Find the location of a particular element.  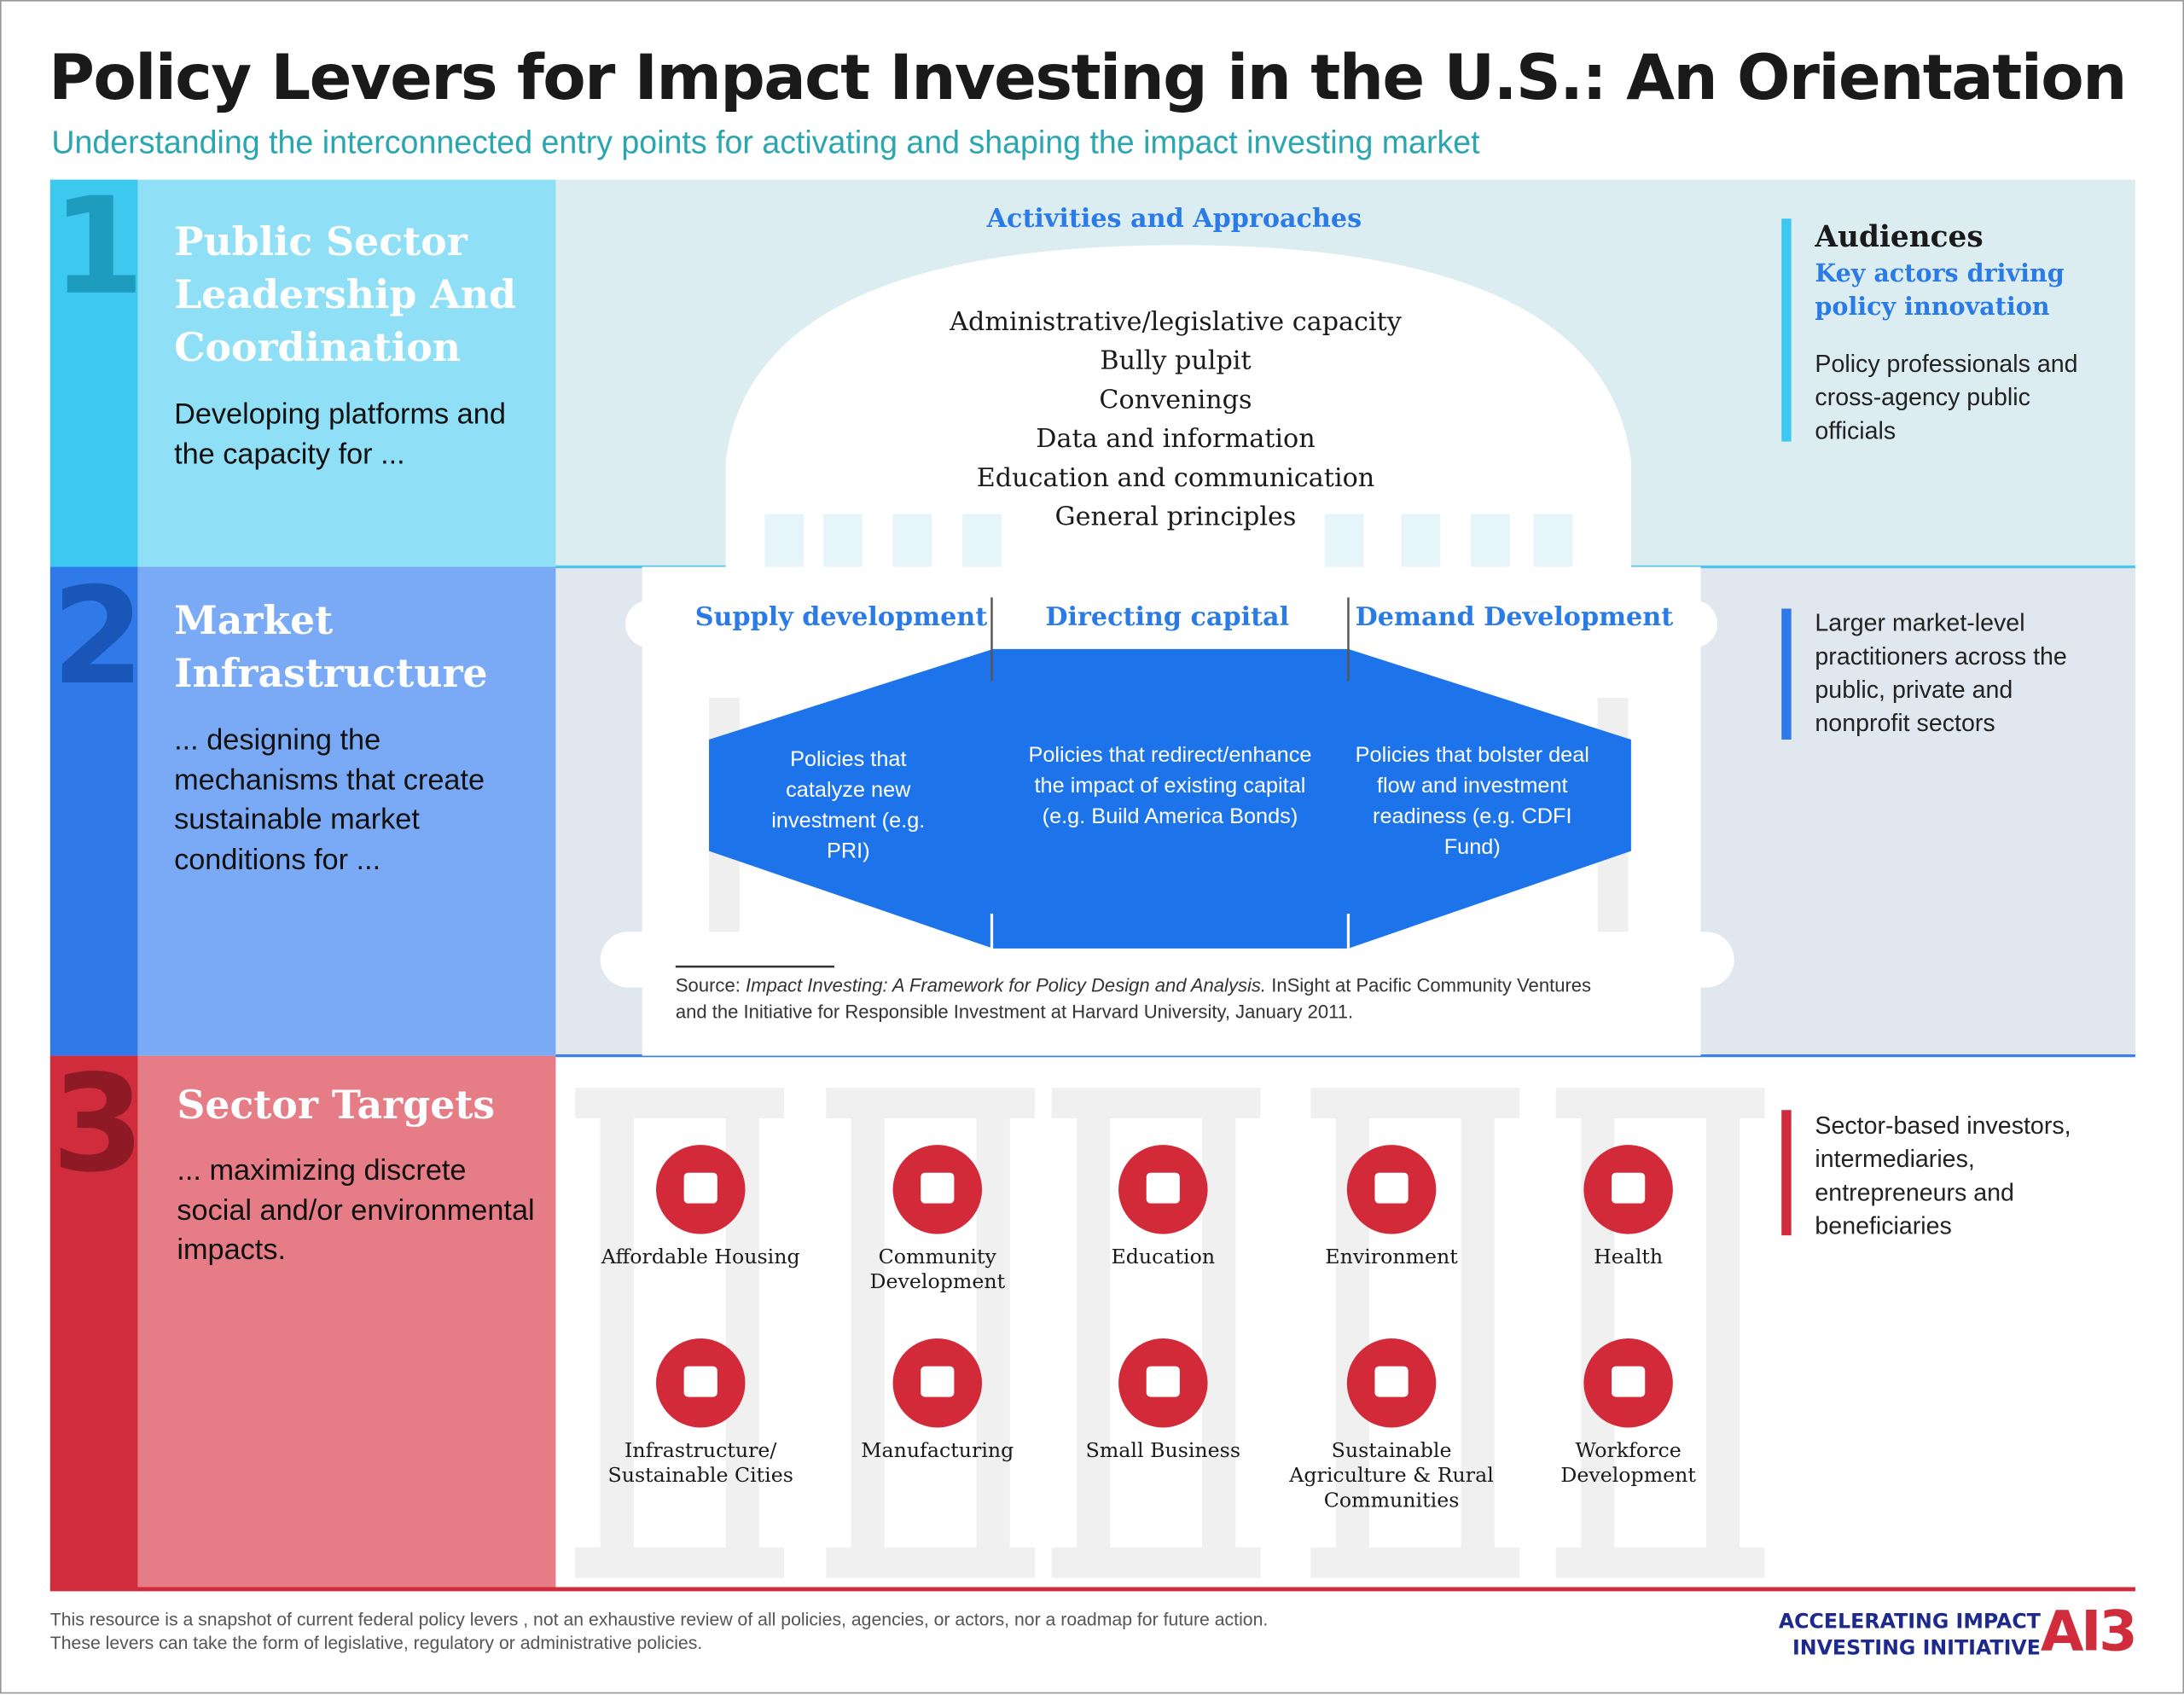

row-number: 3 is located at coordinates (98, 1124).